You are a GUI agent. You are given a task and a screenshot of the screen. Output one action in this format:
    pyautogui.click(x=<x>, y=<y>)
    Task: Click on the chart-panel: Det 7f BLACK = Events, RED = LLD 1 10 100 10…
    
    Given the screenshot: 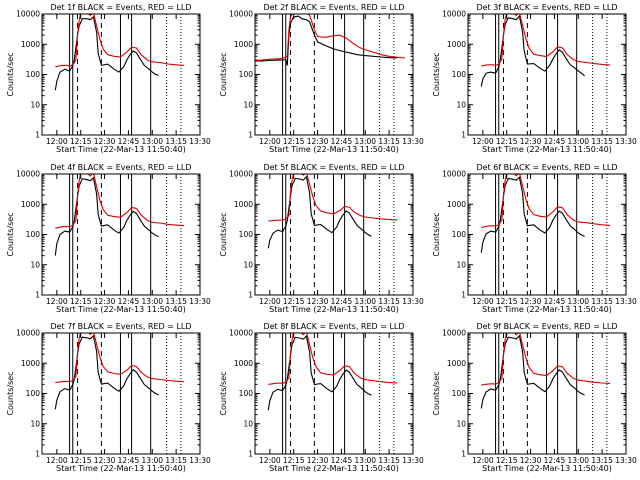 What is the action you would take?
    pyautogui.click(x=108, y=397)
    